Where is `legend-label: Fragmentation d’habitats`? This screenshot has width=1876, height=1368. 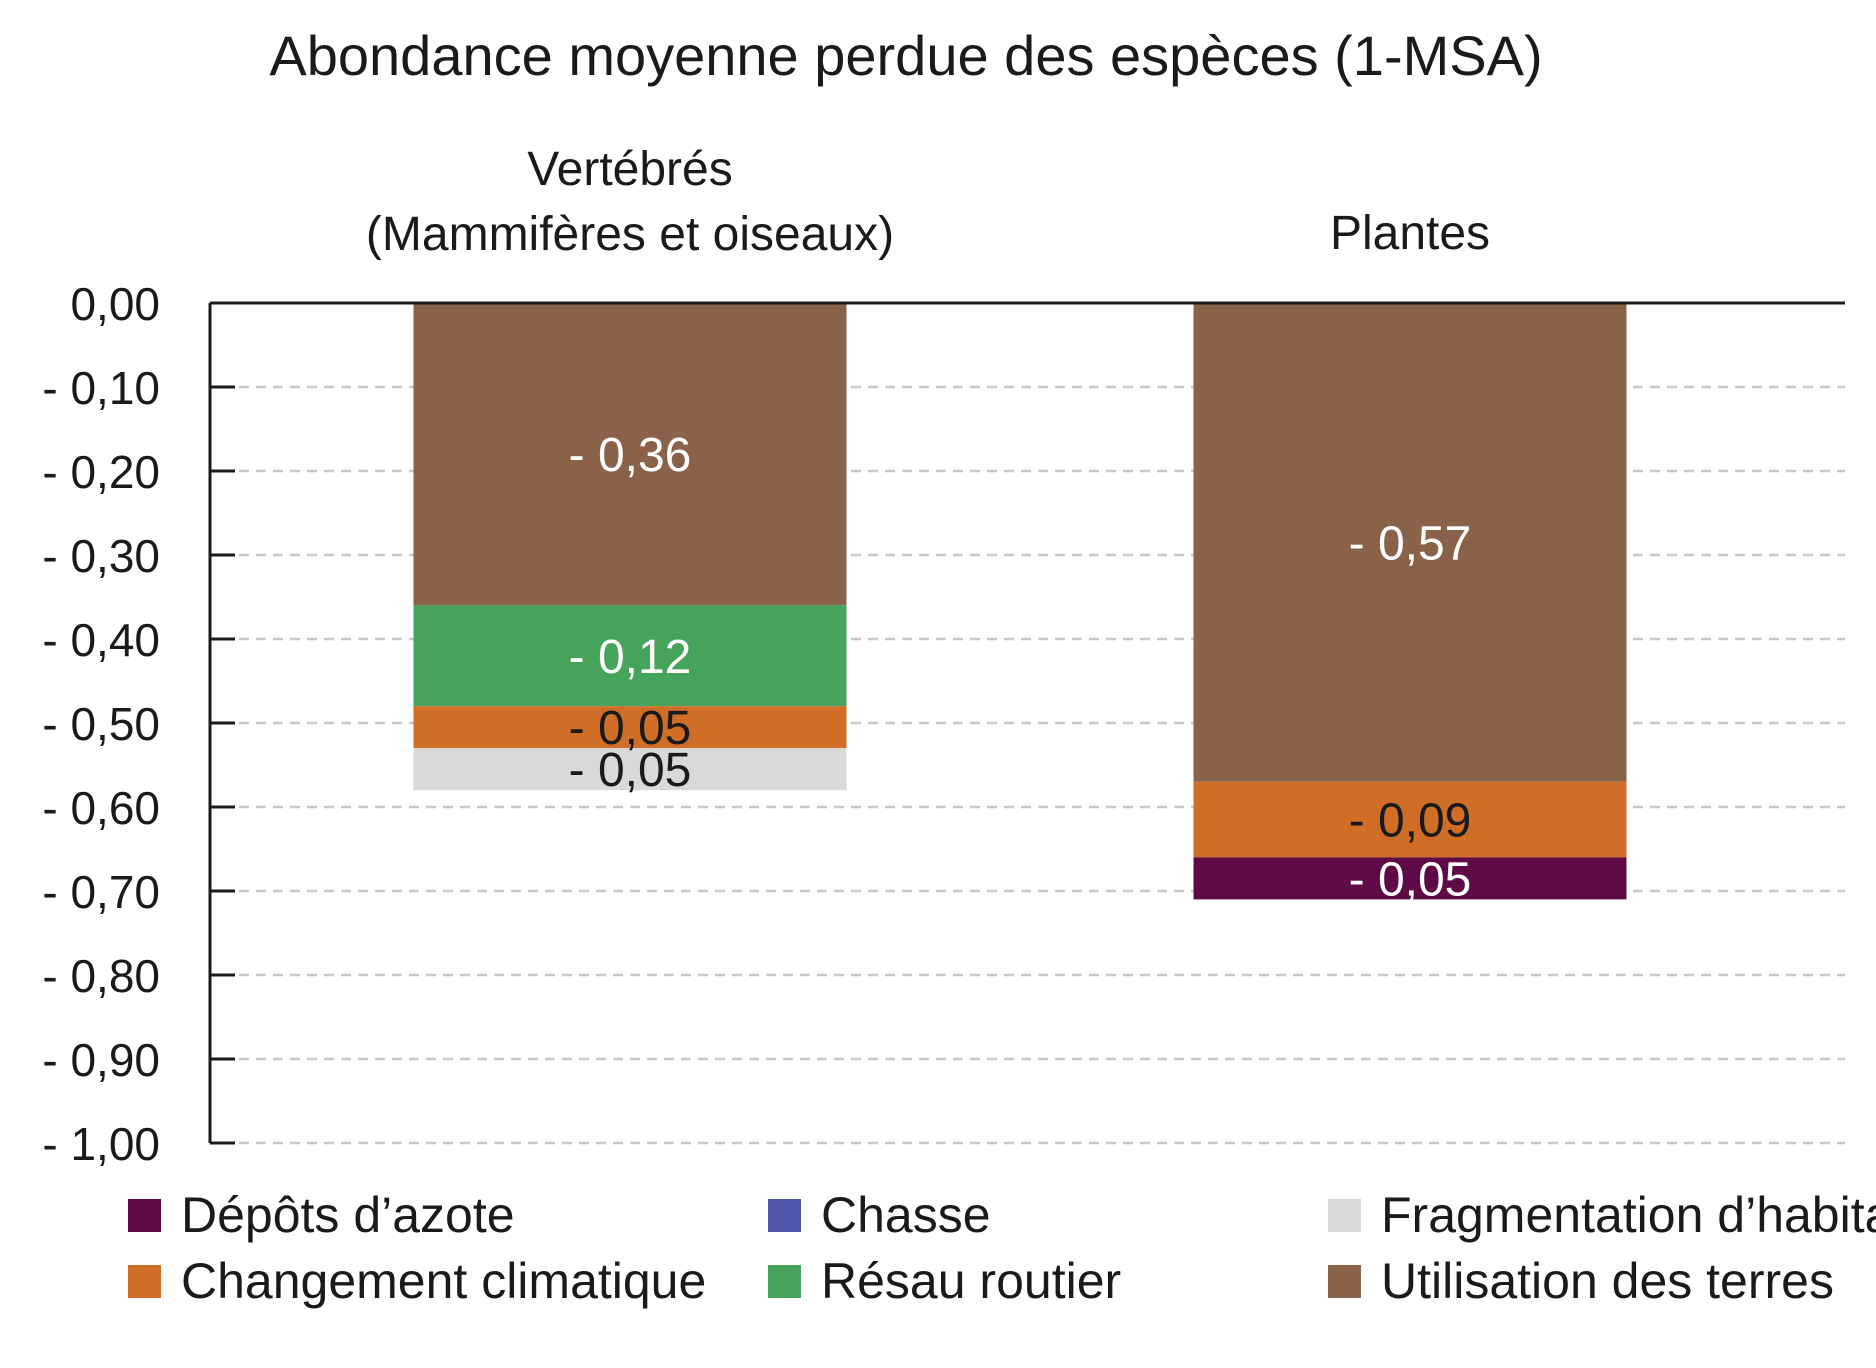
legend-label: Fragmentation d’habitats is located at coordinates (1628, 1215).